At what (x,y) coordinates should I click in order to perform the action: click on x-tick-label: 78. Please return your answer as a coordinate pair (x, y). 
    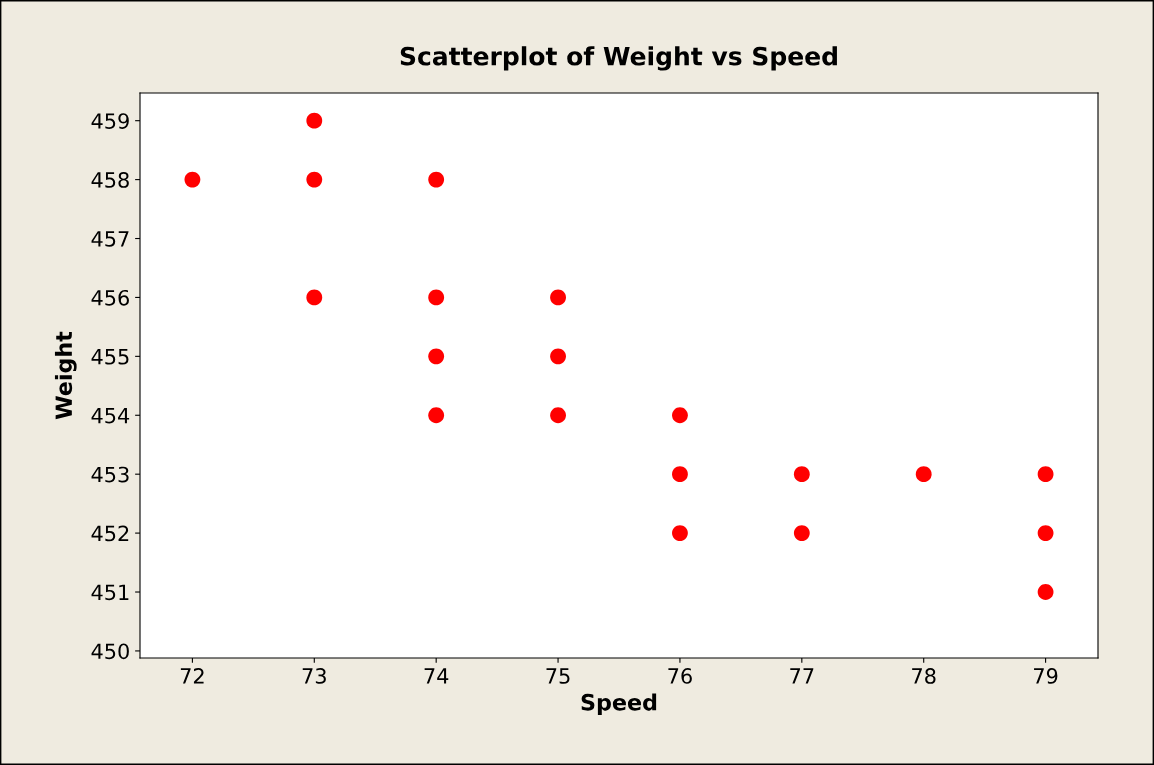
    Looking at the image, I should click on (924, 676).